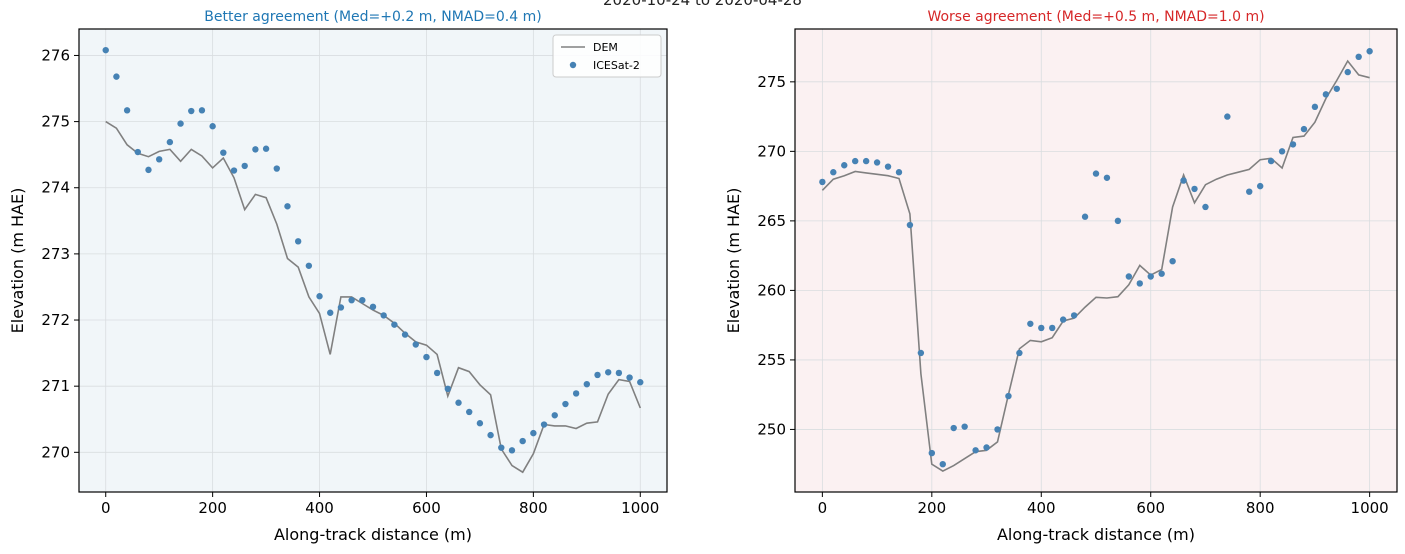 The height and width of the screenshot is (554, 1405). What do you see at coordinates (55, 188) in the screenshot?
I see `chart1-ytick-label: 274` at bounding box center [55, 188].